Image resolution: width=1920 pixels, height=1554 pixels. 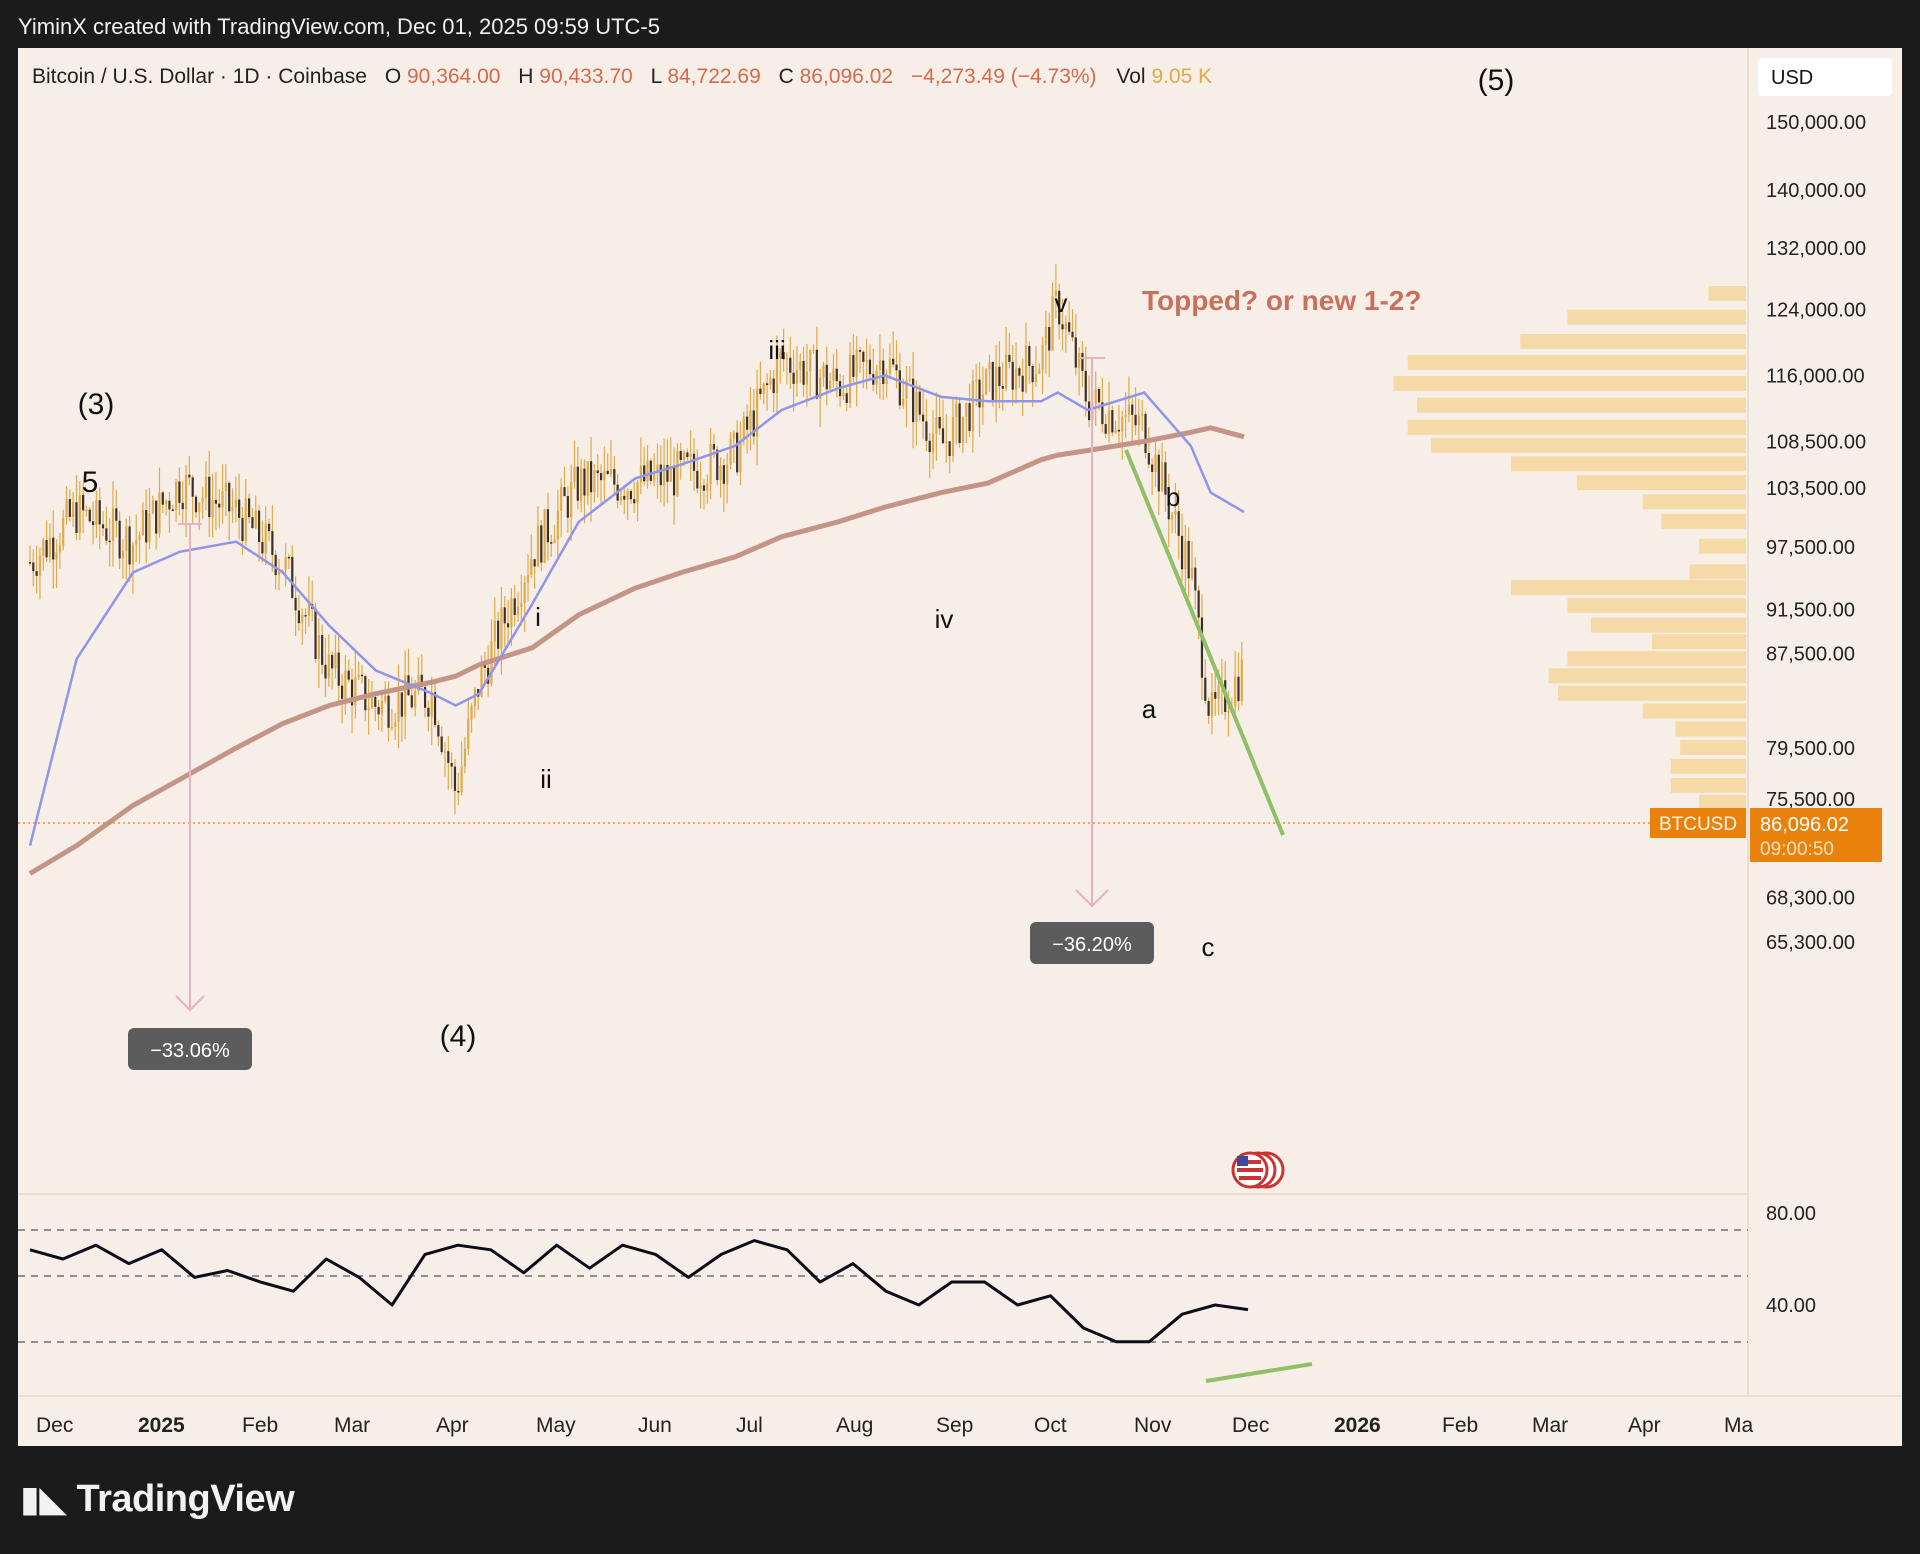 I want to click on measure-left-badge, so click(x=190, y=1049).